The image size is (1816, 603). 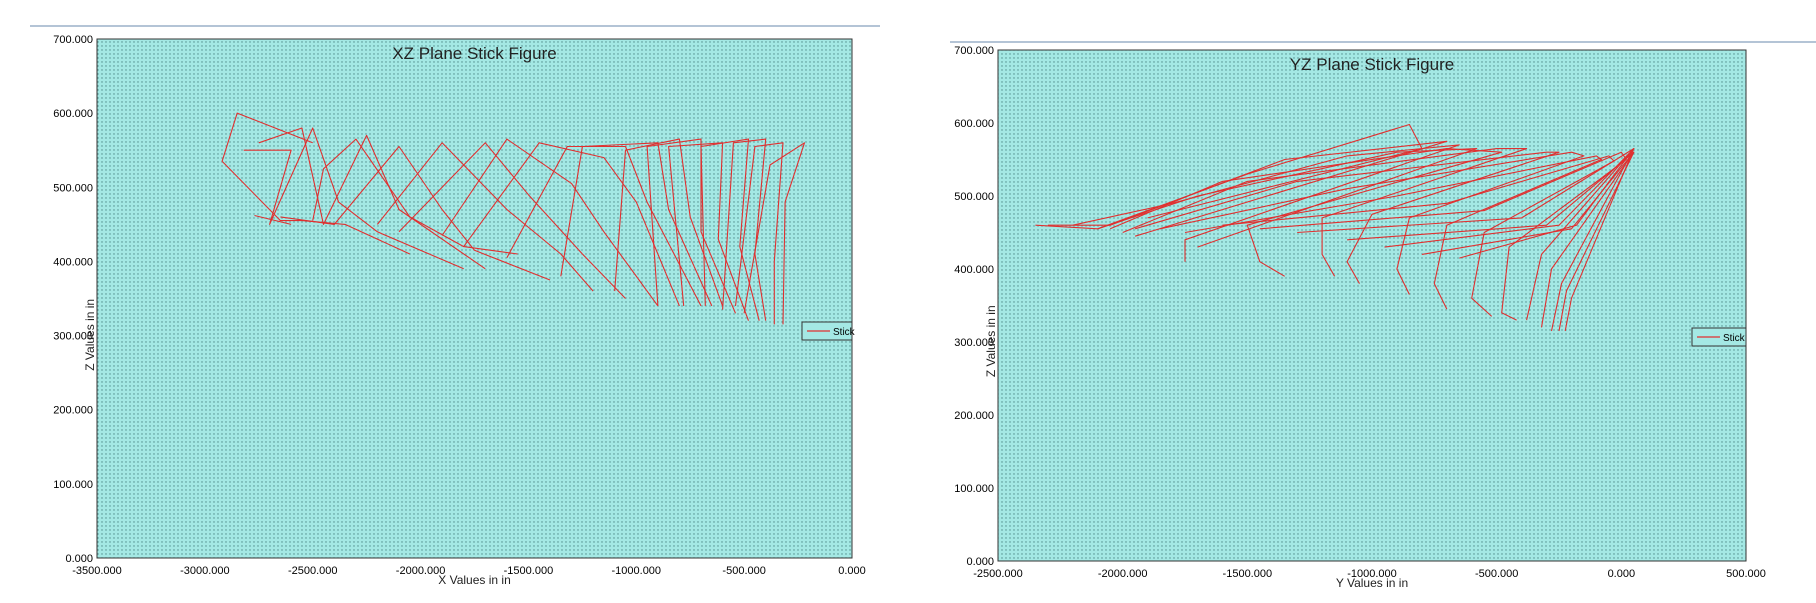 What do you see at coordinates (844, 332) in the screenshot?
I see `xz-legend-label: Stick` at bounding box center [844, 332].